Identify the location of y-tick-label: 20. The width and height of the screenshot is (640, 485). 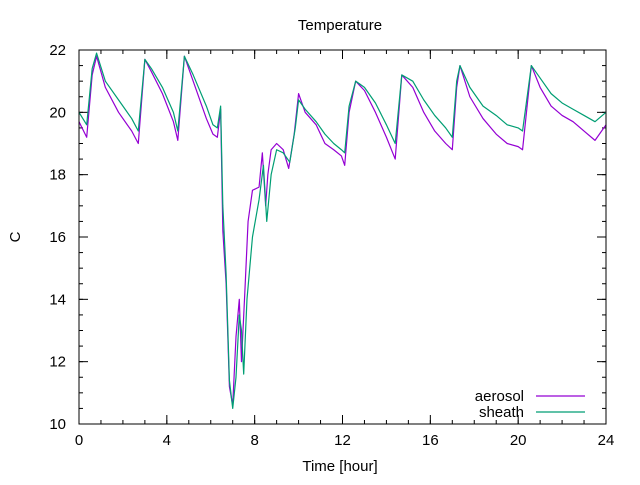
(57, 112).